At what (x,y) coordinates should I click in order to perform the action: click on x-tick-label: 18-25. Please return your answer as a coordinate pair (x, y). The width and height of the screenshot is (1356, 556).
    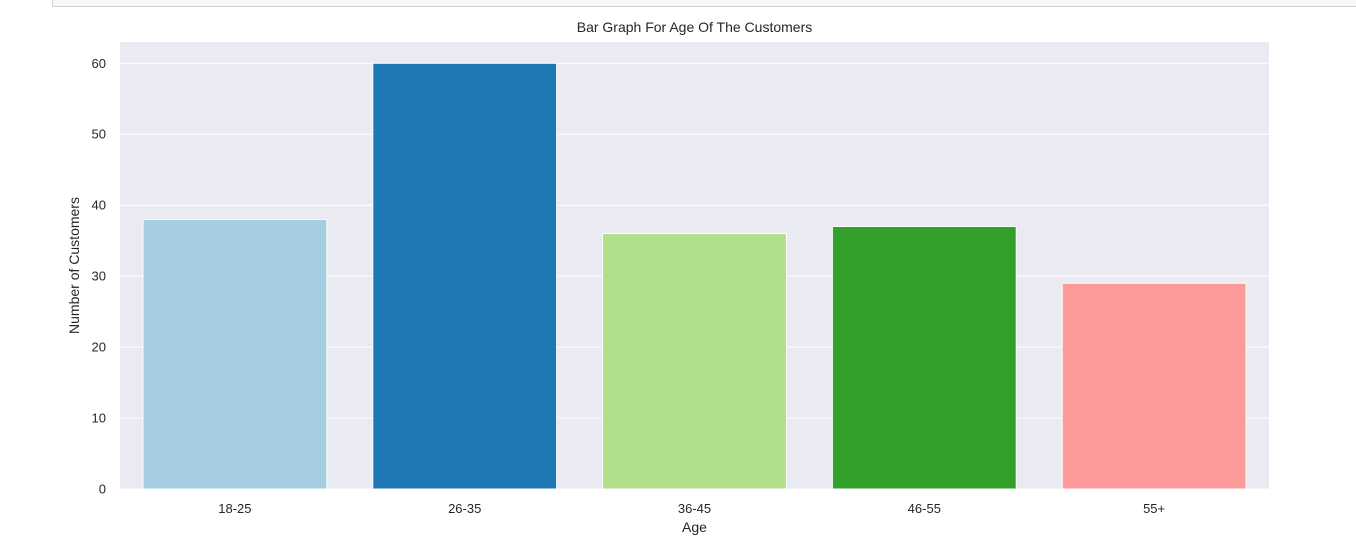
    Looking at the image, I should click on (234, 508).